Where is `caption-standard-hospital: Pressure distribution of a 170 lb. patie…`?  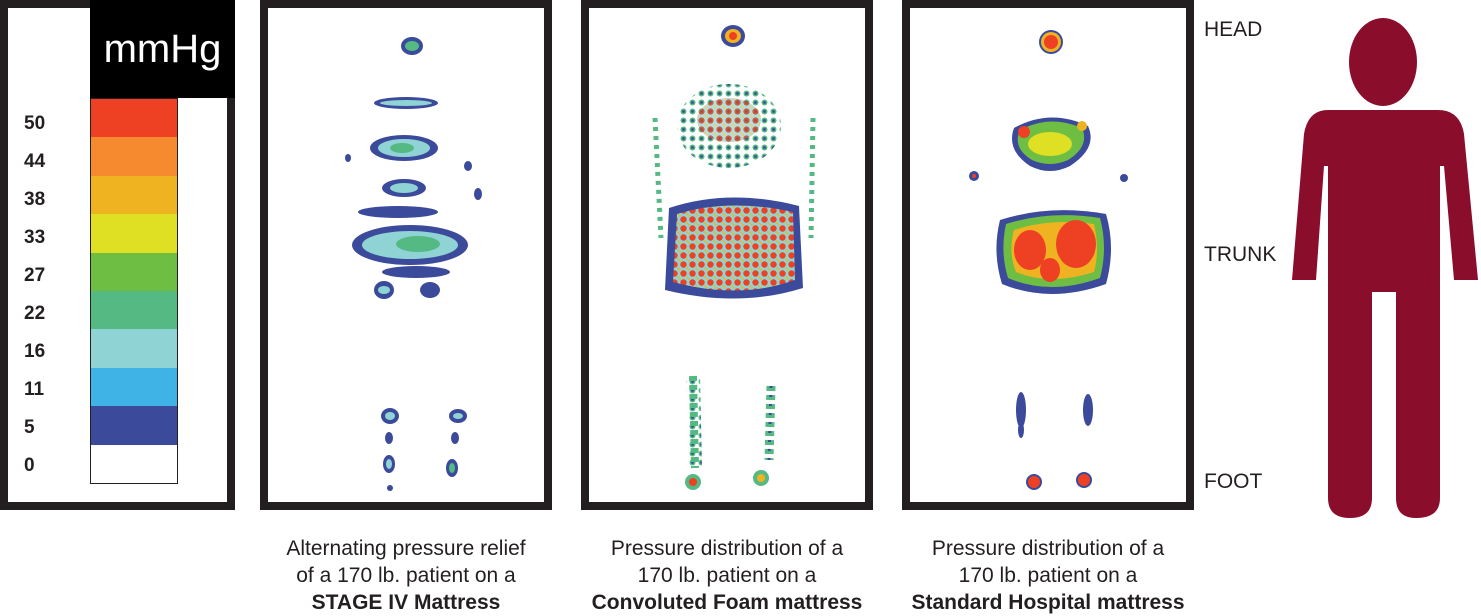
caption-standard-hospital: Pressure distribution of a 170 lb. patie… is located at coordinates (1048, 575).